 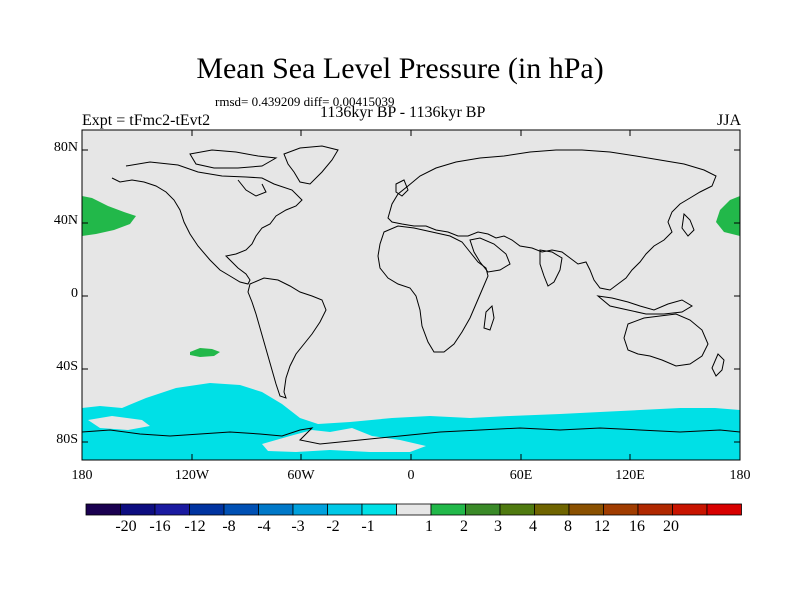 I want to click on colorbar-label: 16, so click(x=637, y=526).